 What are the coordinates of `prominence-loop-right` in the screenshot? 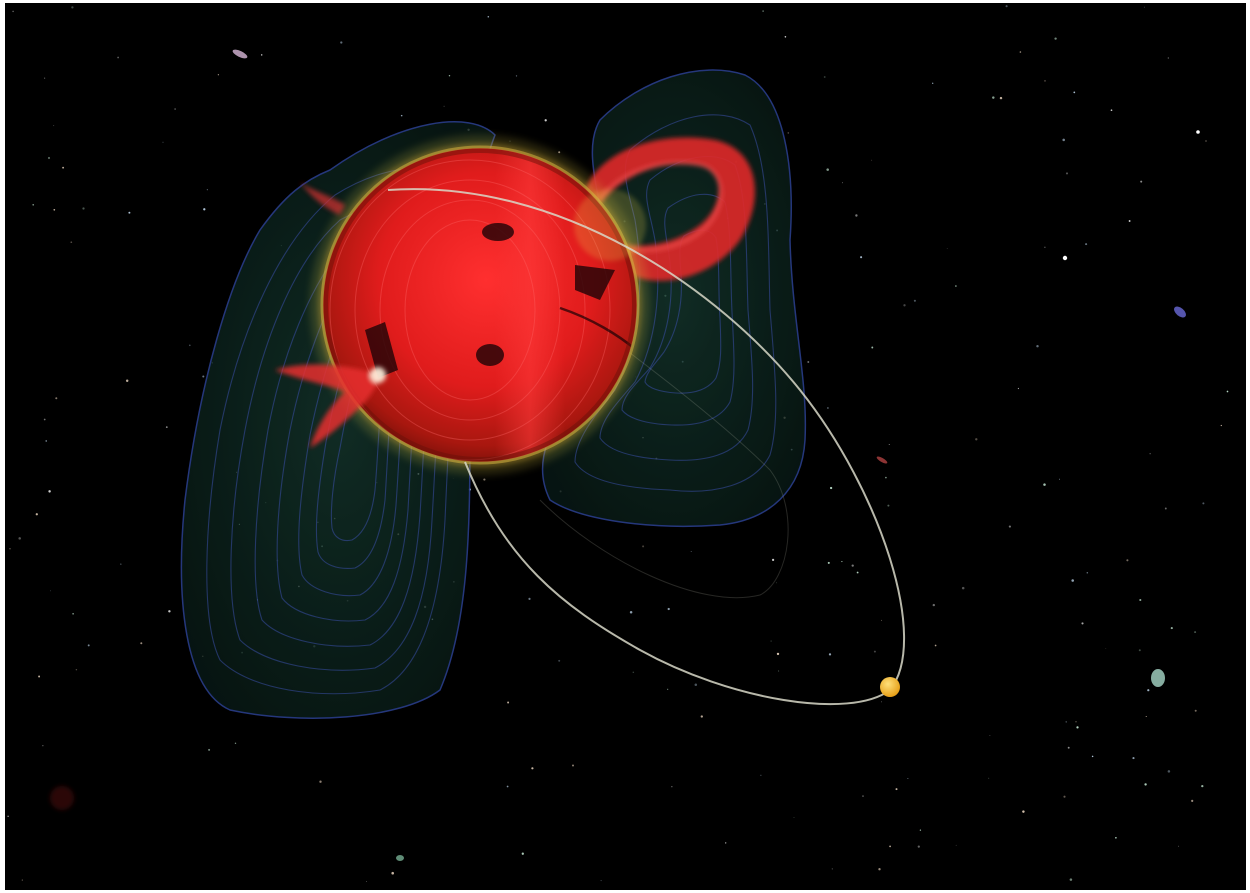 It's located at (670, 209).